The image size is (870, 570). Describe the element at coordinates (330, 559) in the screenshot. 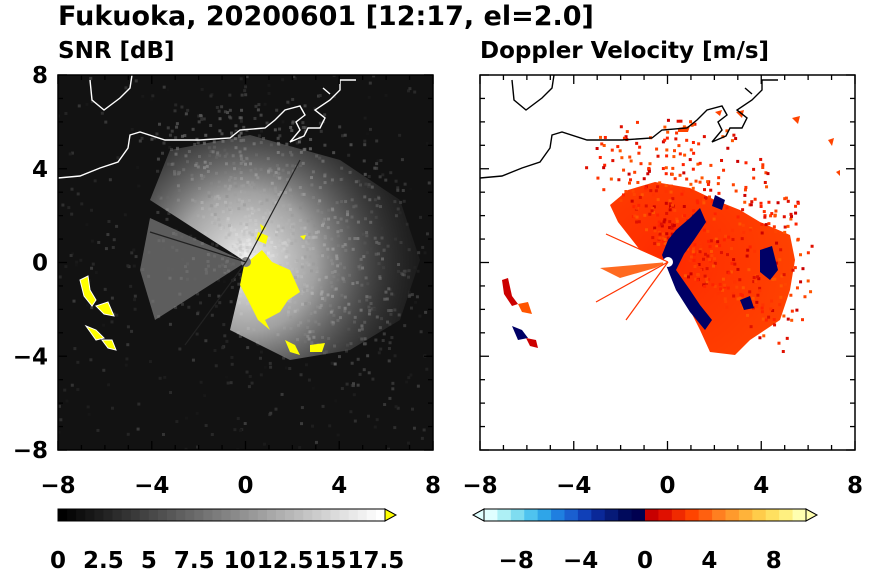

I see `snr-colorbar-tick-label: 15` at that location.